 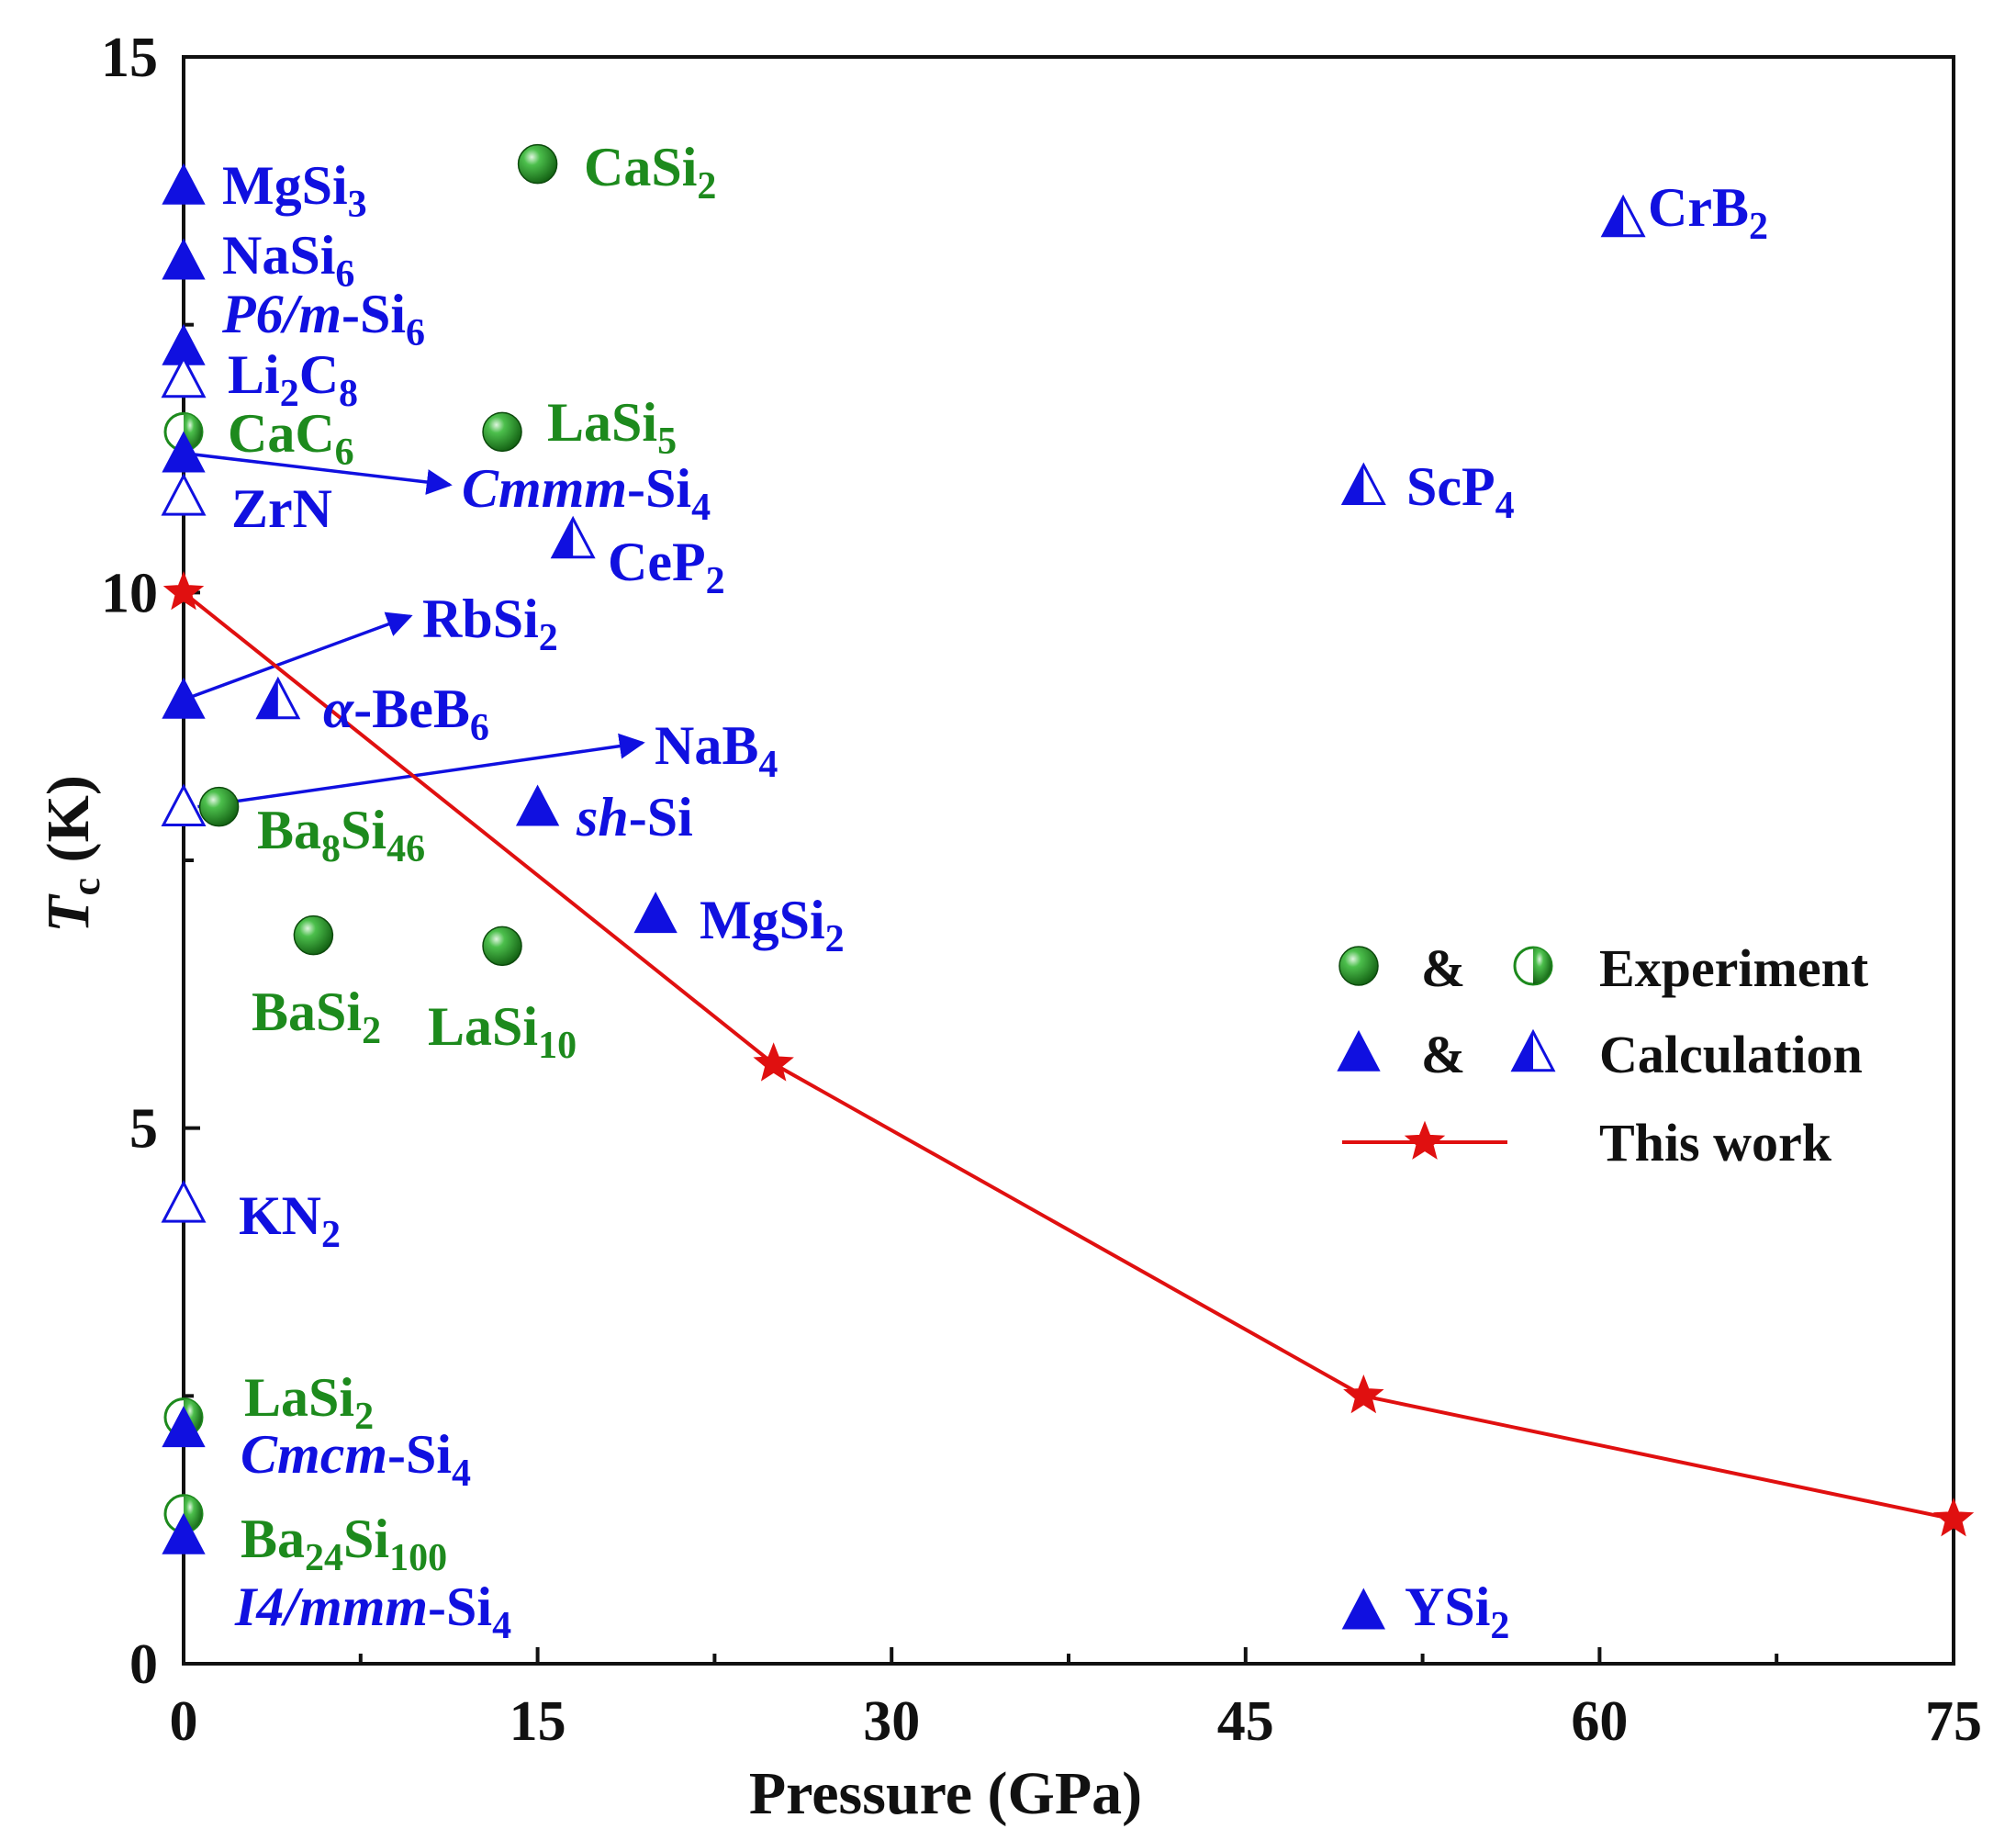 I want to click on label-run: RbSi, so click(x=480, y=619).